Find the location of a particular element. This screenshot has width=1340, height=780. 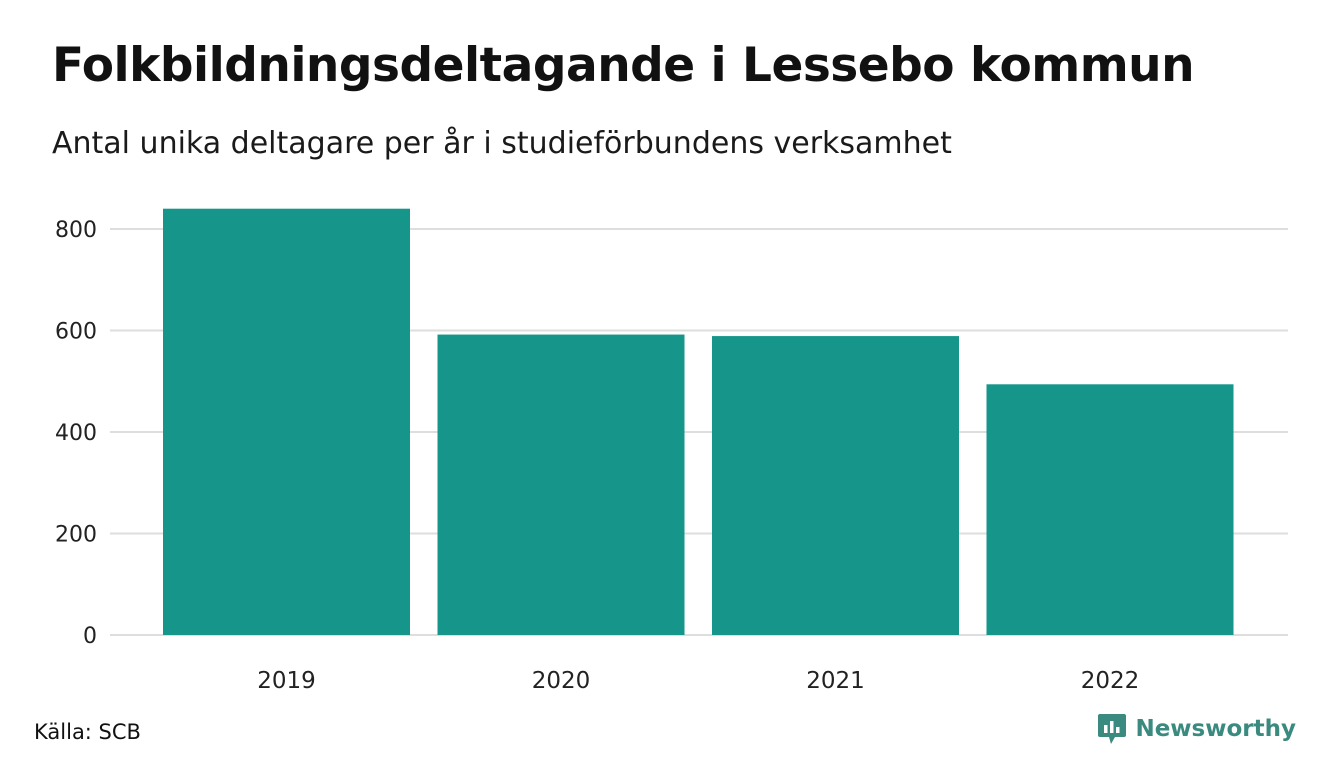

bar-2022 is located at coordinates (1110, 509).